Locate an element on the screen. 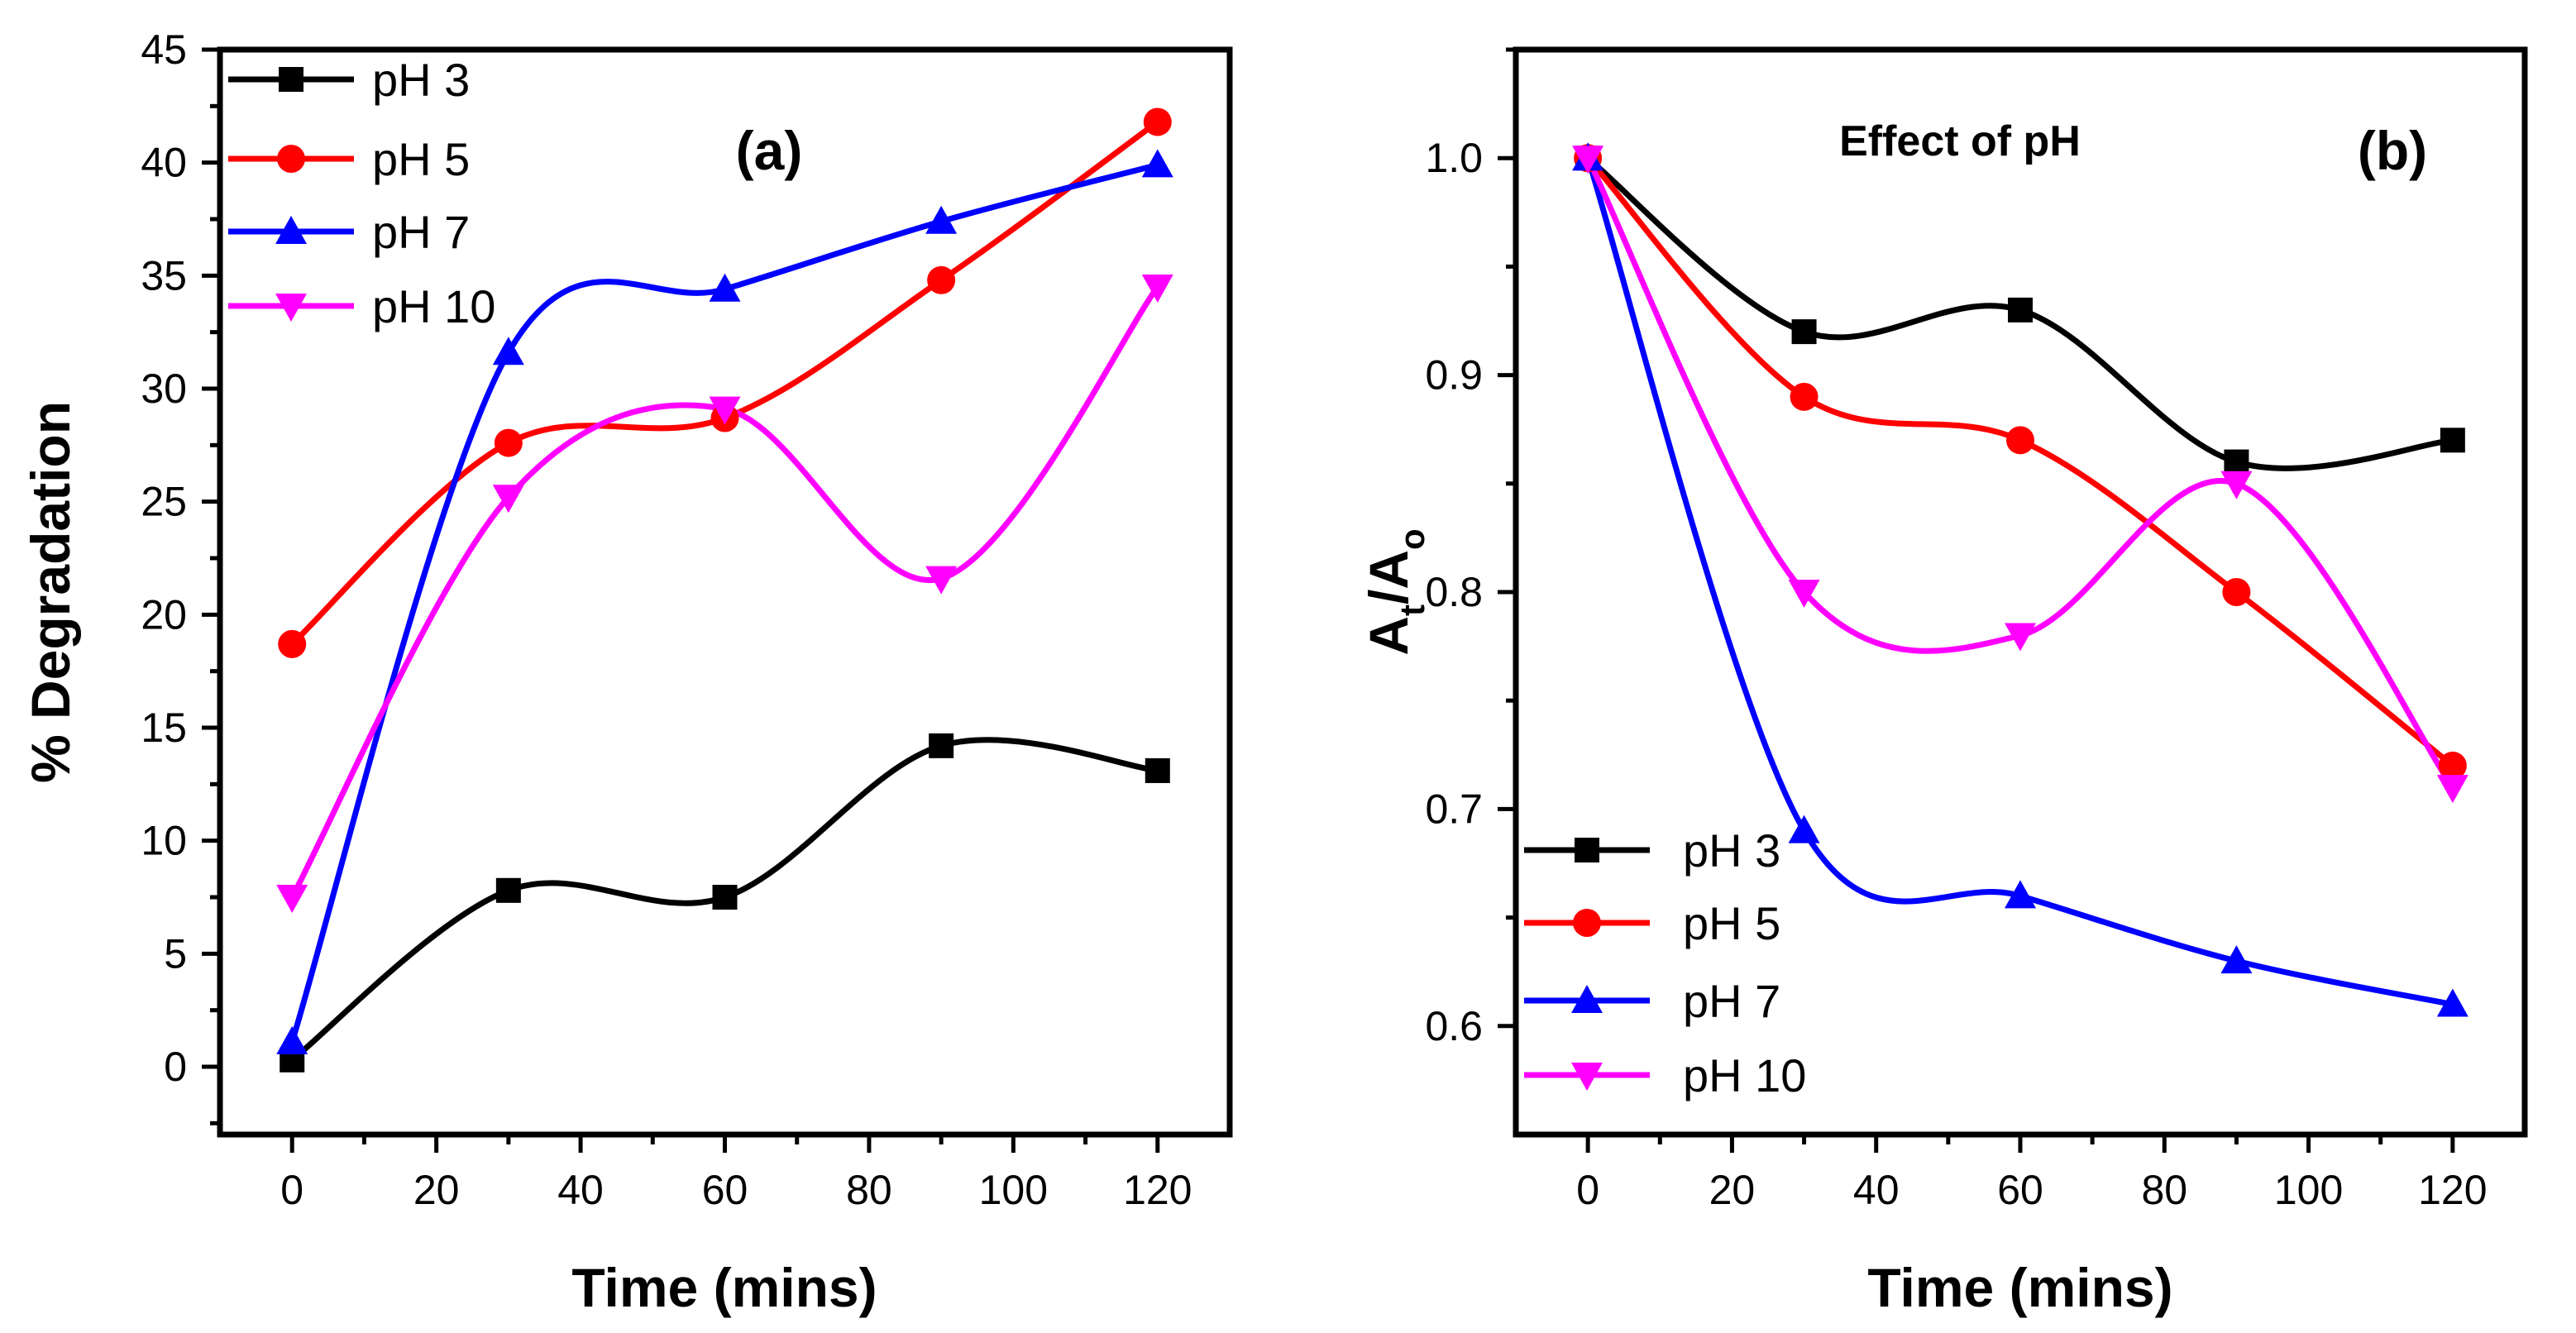 This screenshot has width=2576, height=1333. y-tick-label: 15 is located at coordinates (164, 728).